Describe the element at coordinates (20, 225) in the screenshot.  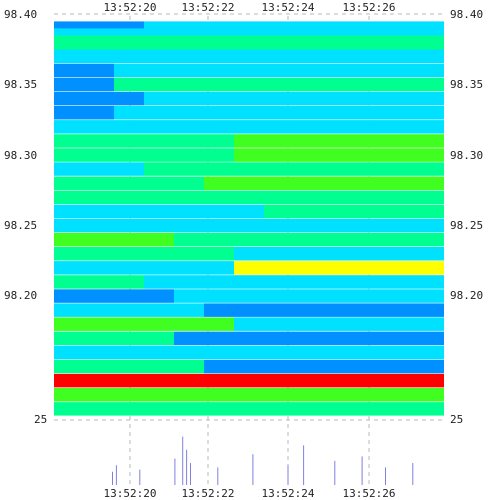
I see `y-tick-left-4: 98.25` at that location.